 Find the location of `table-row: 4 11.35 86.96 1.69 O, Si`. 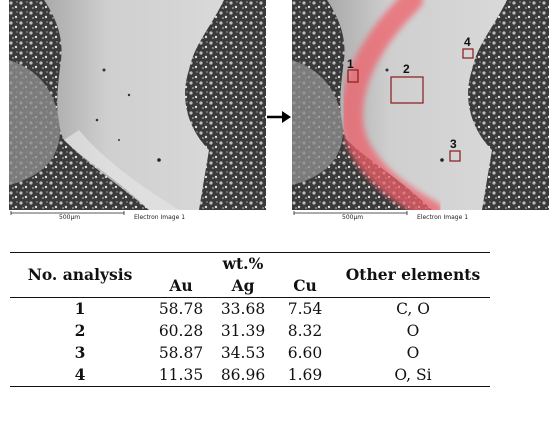

table-row: 4 11.35 86.96 1.69 O, Si is located at coordinates (250, 375).